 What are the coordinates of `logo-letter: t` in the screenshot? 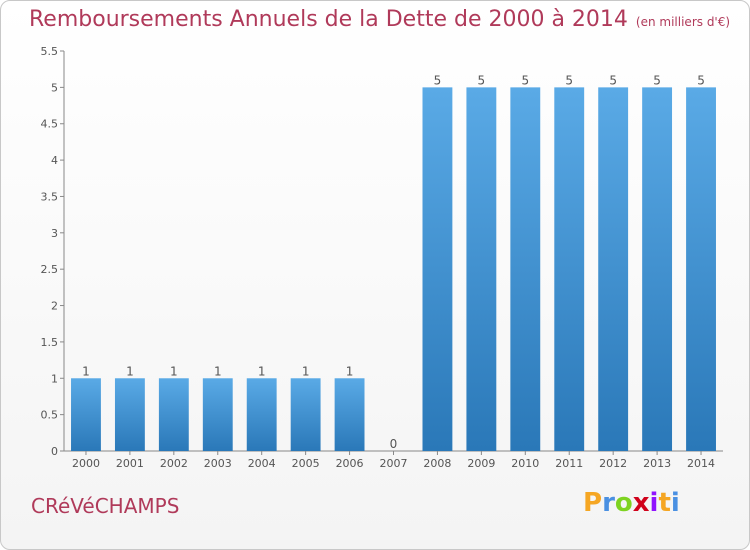 It's located at (664, 503).